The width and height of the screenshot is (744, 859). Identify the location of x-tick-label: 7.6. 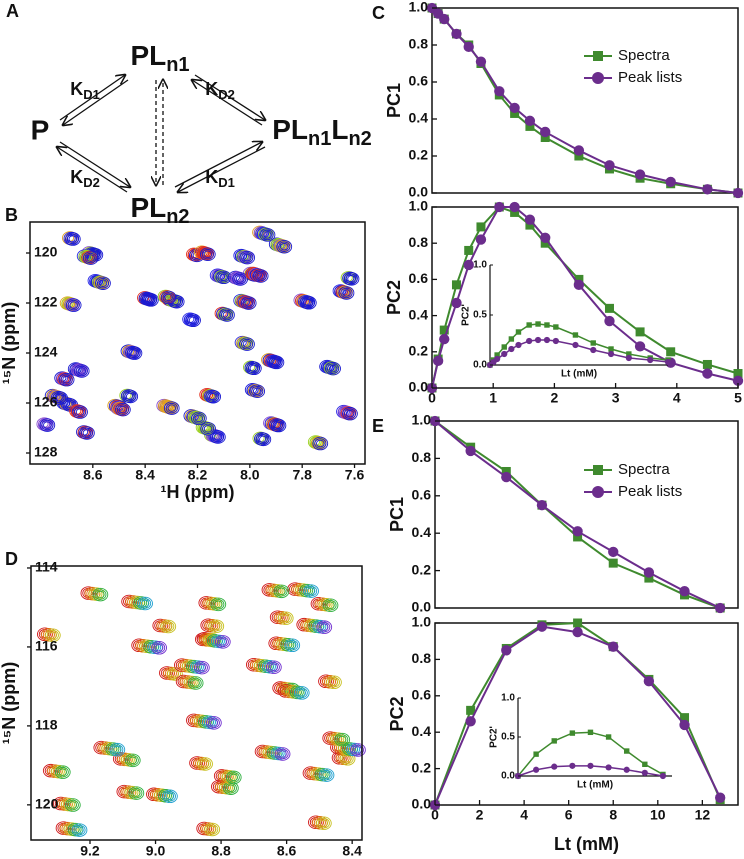
(355, 475).